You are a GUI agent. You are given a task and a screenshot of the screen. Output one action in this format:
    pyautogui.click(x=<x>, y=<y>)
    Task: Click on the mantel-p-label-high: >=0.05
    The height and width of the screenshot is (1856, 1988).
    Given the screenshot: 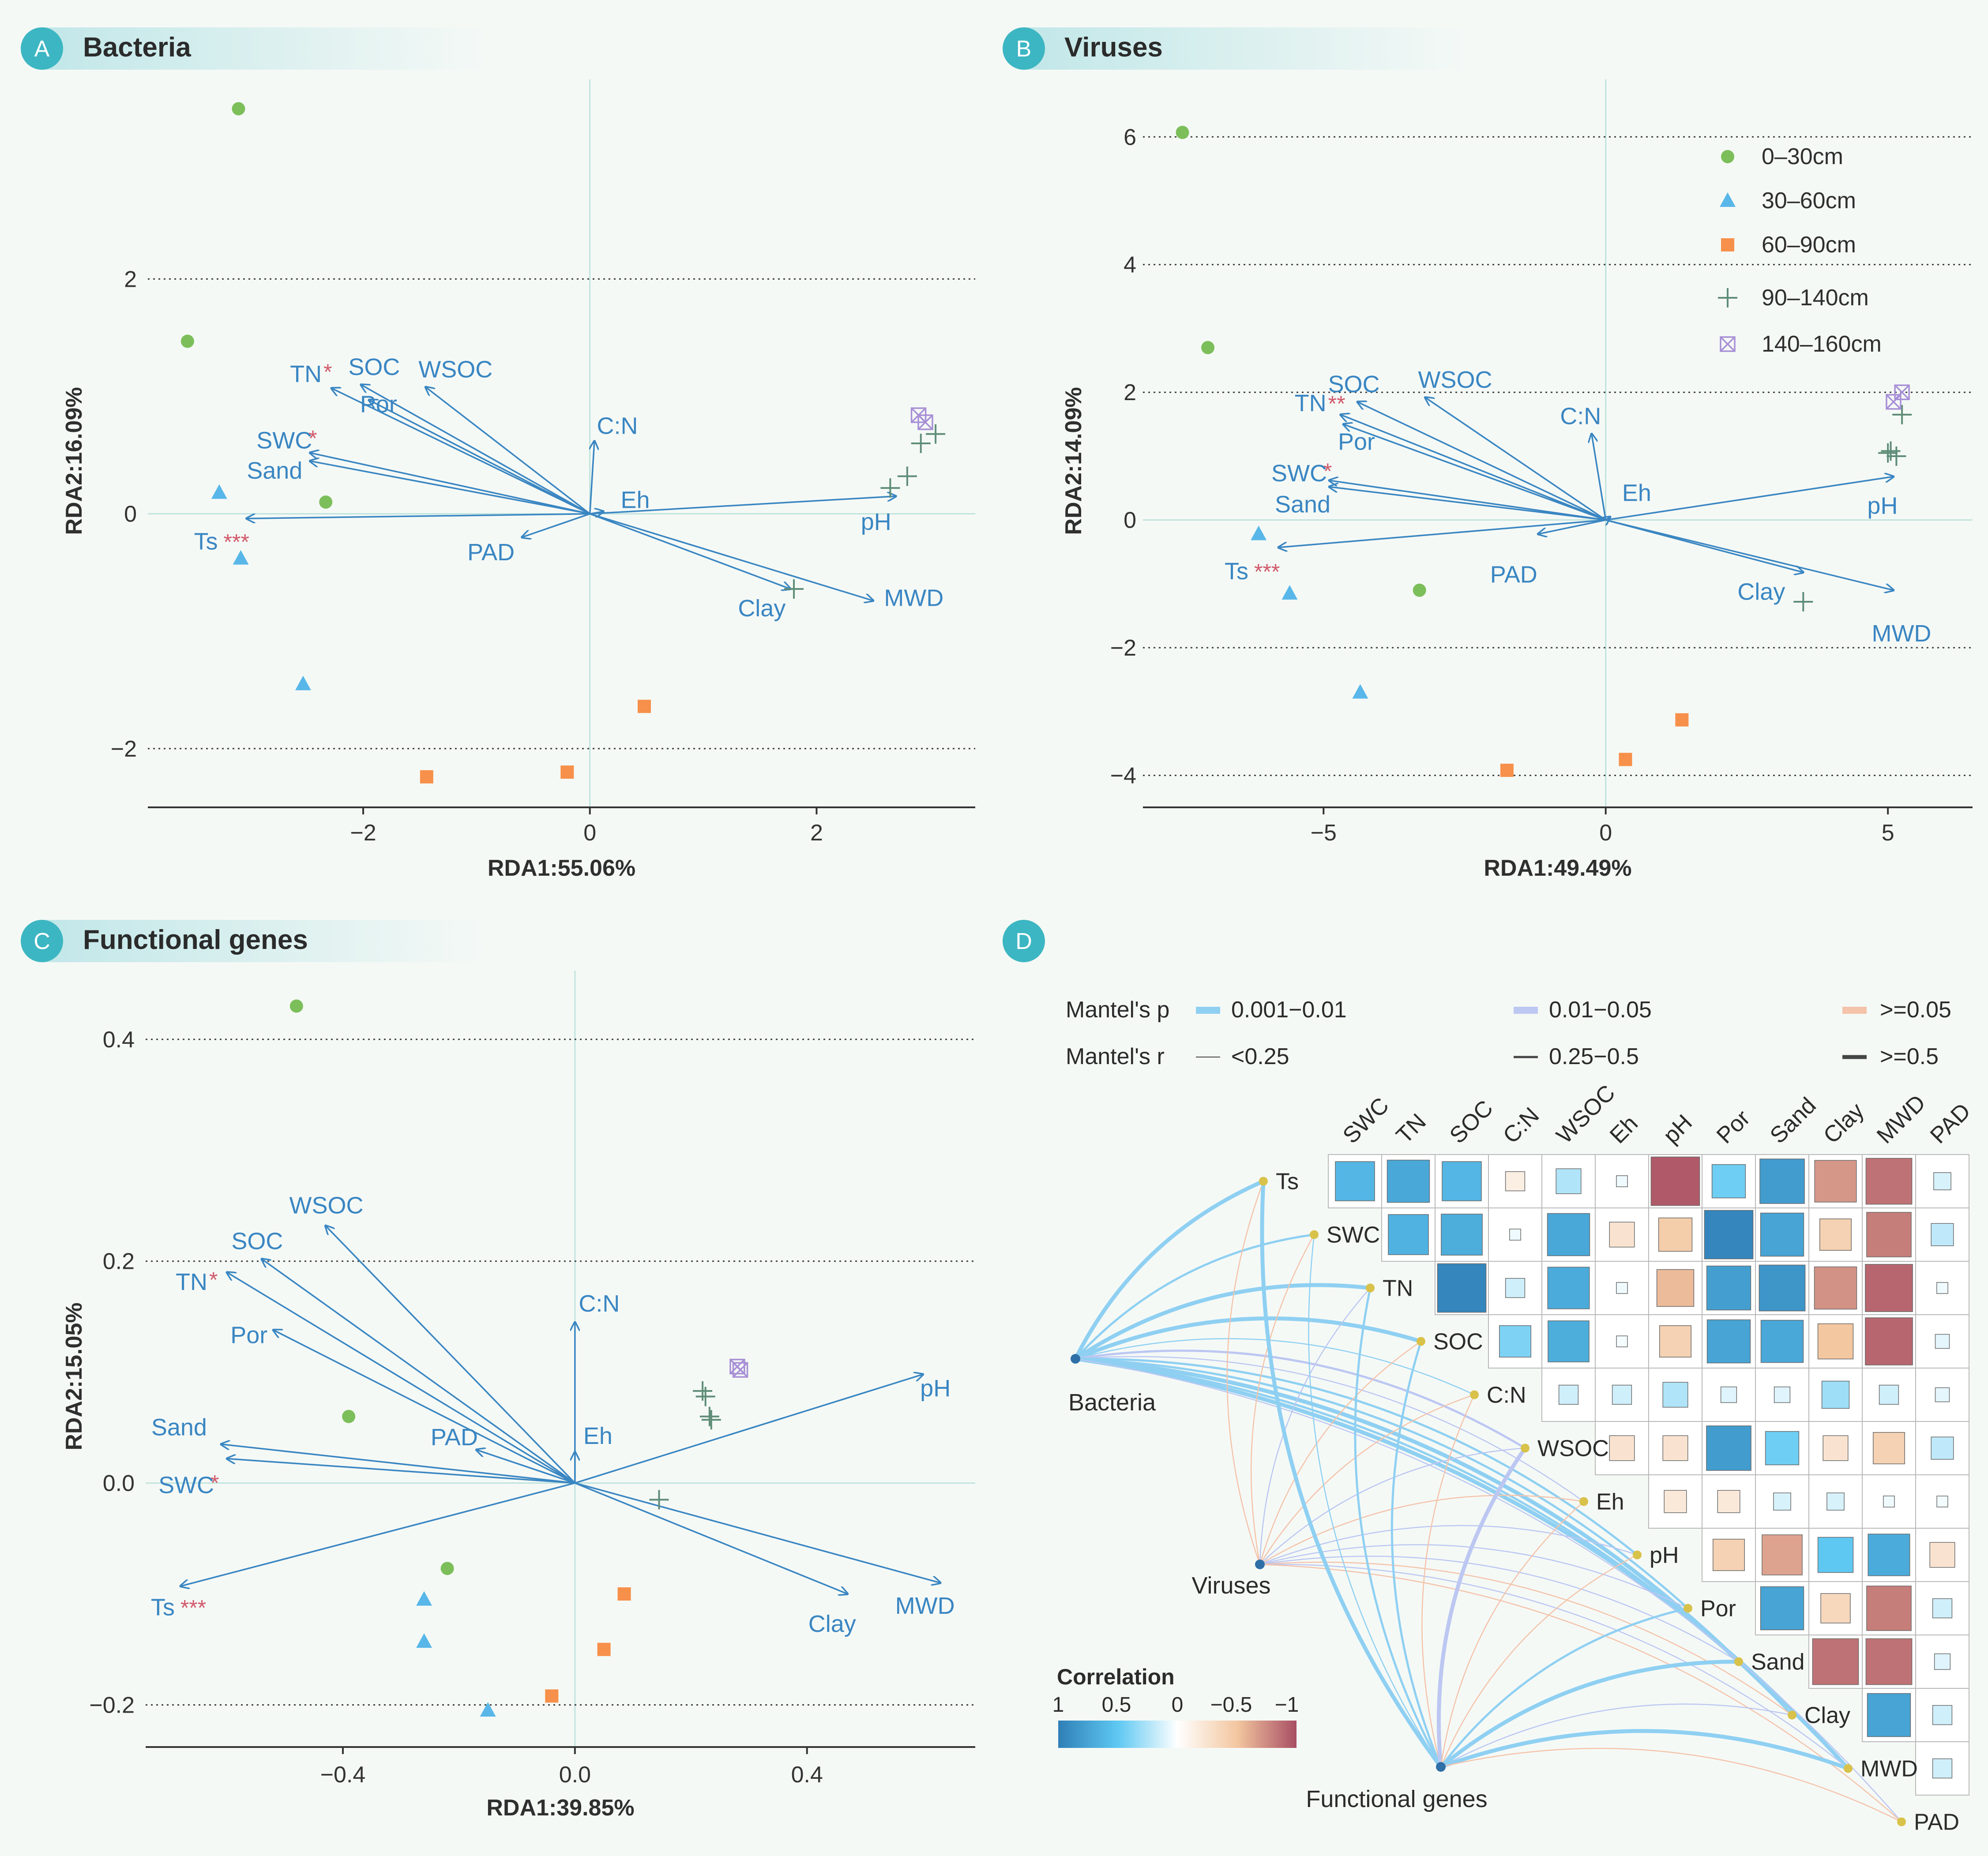 What is the action you would take?
    pyautogui.click(x=1916, y=1010)
    